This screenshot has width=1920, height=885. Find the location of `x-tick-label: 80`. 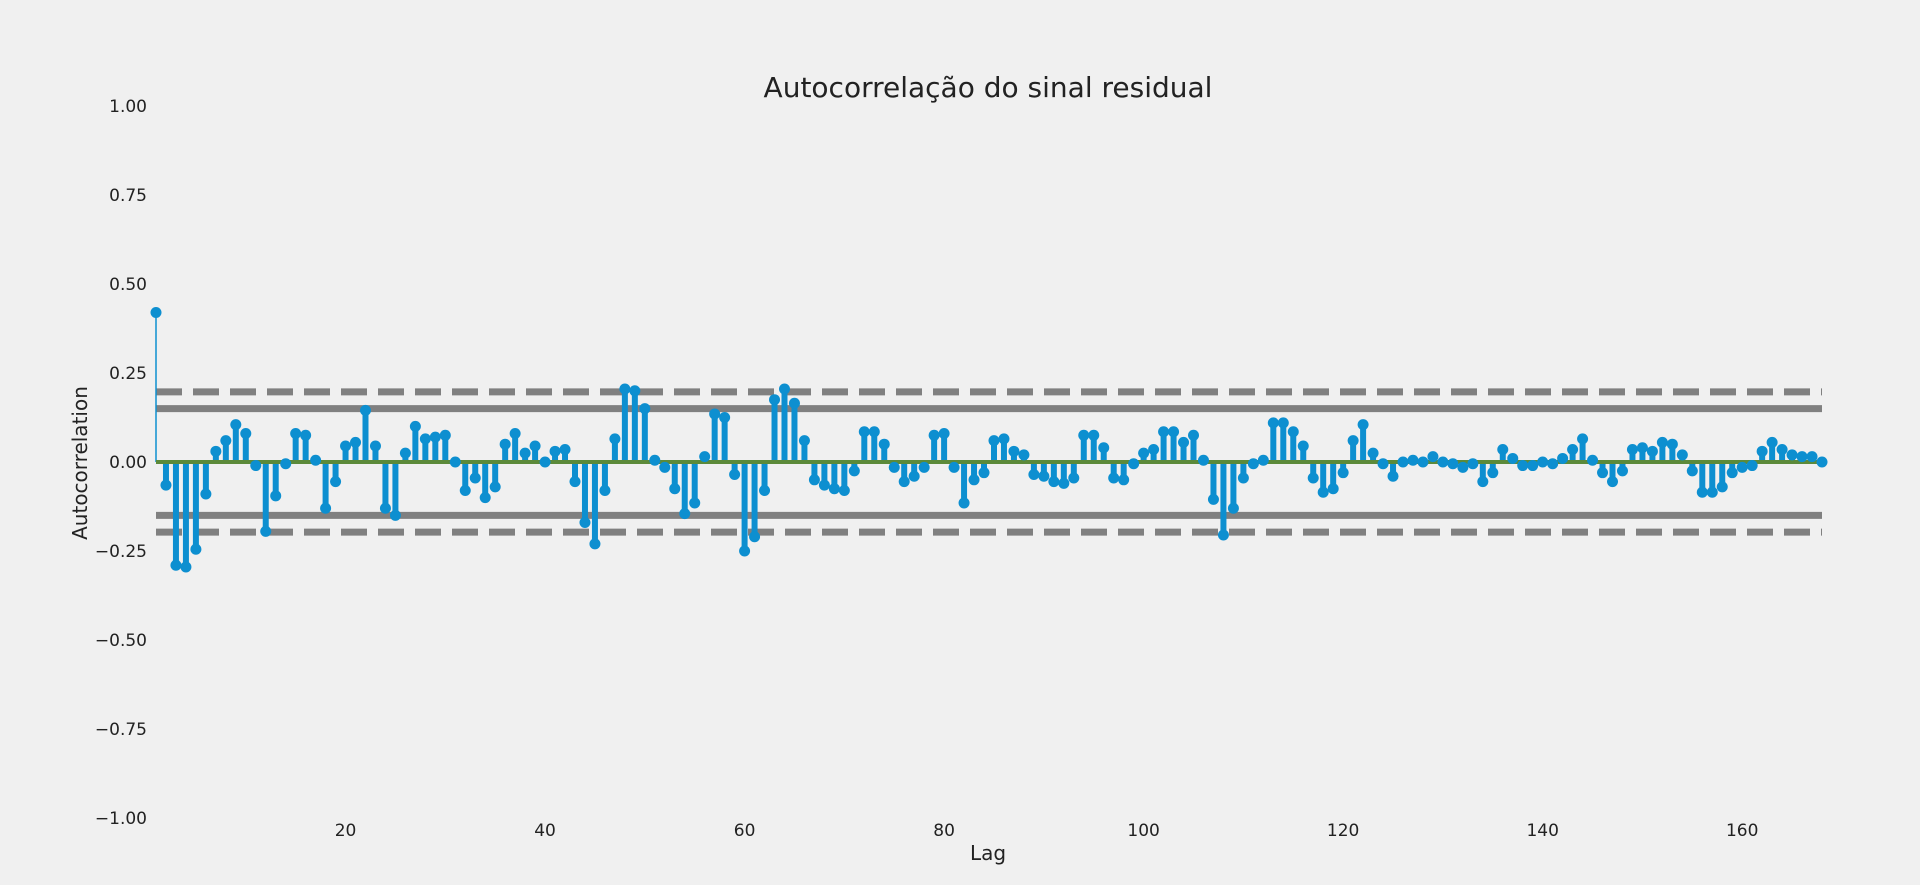

x-tick-label: 80 is located at coordinates (944, 831).